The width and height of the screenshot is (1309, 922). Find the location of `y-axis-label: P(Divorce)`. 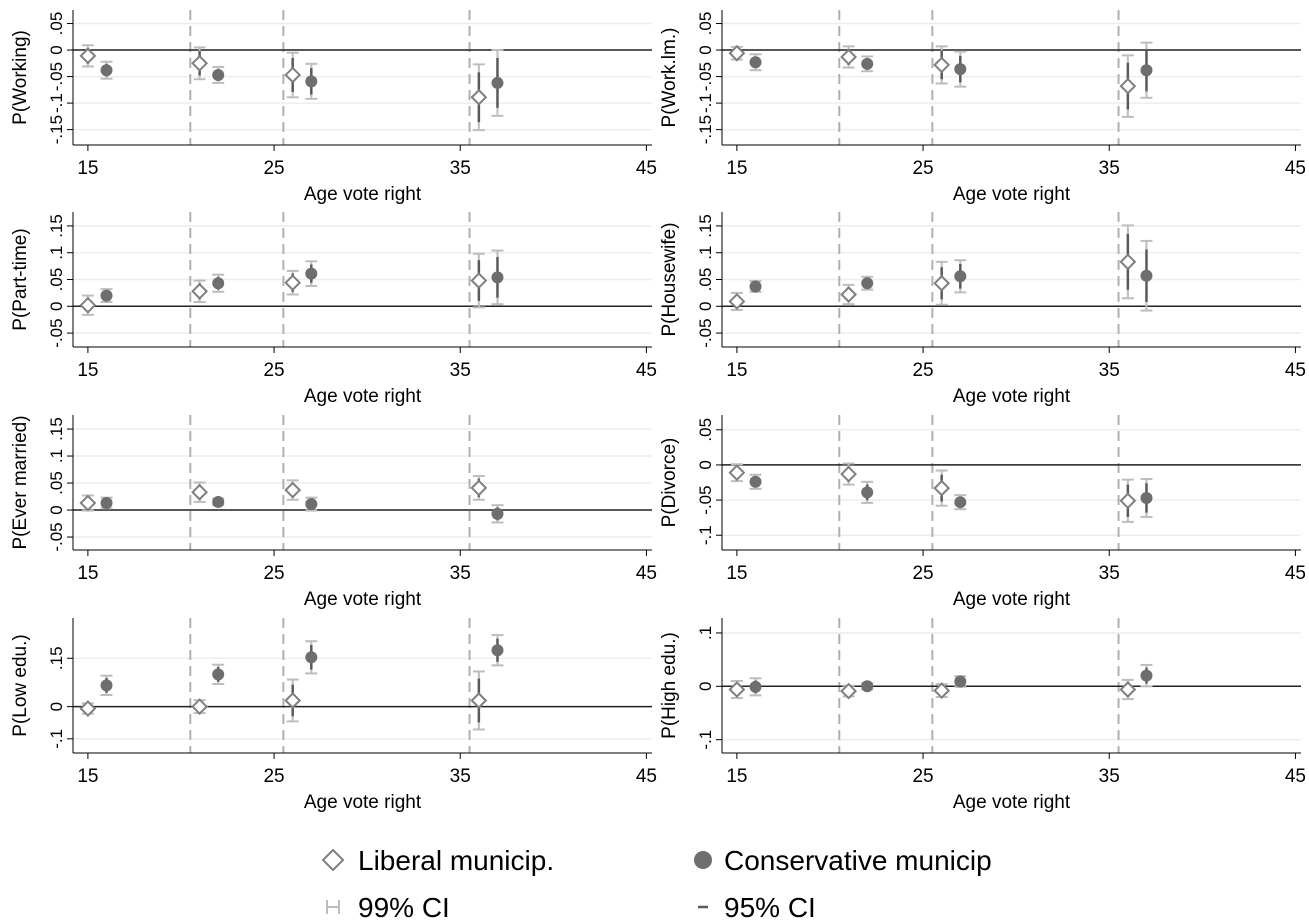

y-axis-label: P(Divorce) is located at coordinates (669, 483).